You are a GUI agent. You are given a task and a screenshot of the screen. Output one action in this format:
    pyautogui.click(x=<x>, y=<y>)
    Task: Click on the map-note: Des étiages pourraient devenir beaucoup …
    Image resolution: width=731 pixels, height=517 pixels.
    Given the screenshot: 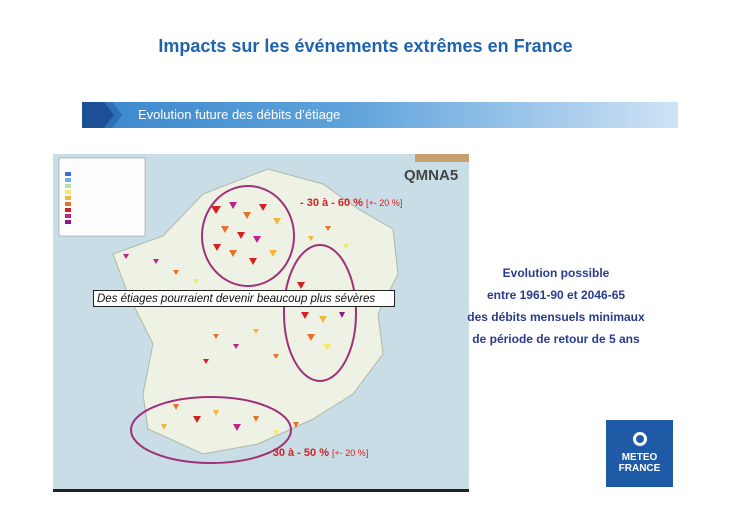 What is the action you would take?
    pyautogui.click(x=244, y=298)
    